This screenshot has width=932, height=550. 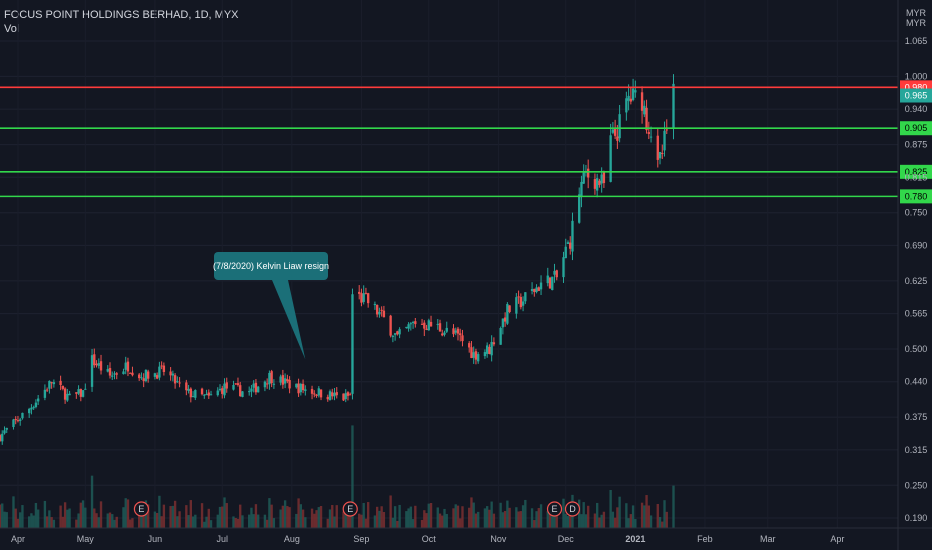 What do you see at coordinates (572, 509) in the screenshot?
I see `event-marker-d` at bounding box center [572, 509].